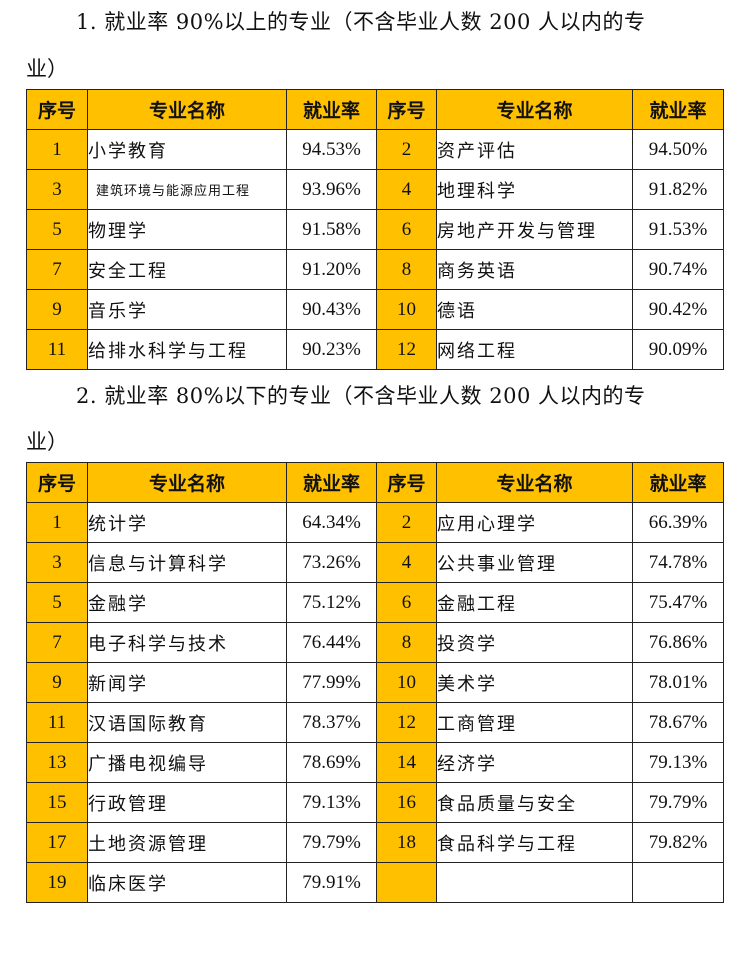  What do you see at coordinates (187, 602) in the screenshot?
I see `major-name-cell: 金融学` at bounding box center [187, 602].